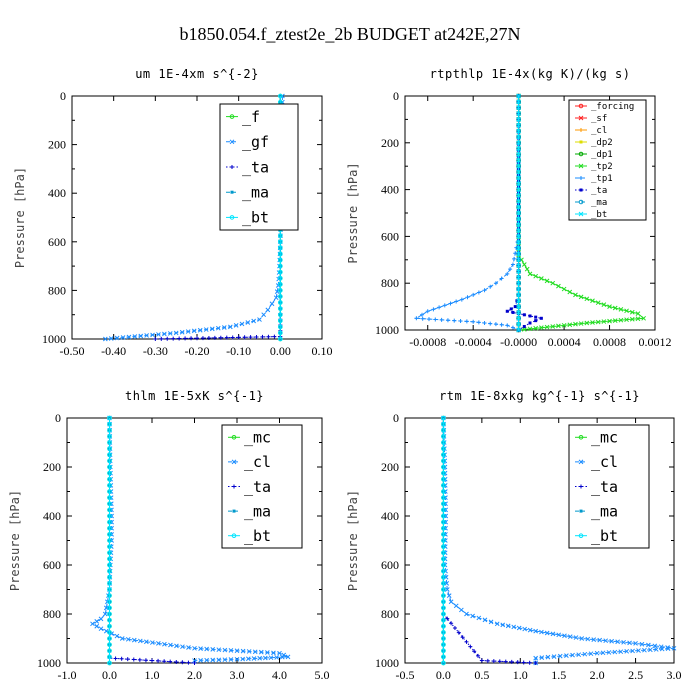 The width and height of the screenshot is (700, 700). I want to click on y-tick-label: 200, so click(390, 467).